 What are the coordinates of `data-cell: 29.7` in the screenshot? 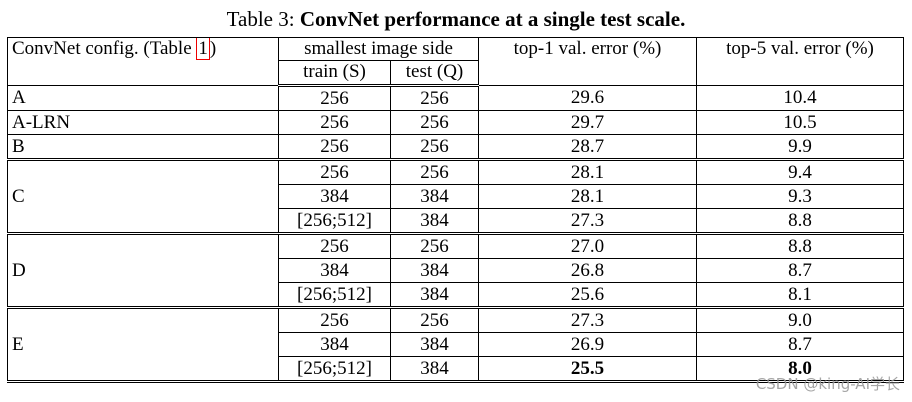 It's located at (587, 122).